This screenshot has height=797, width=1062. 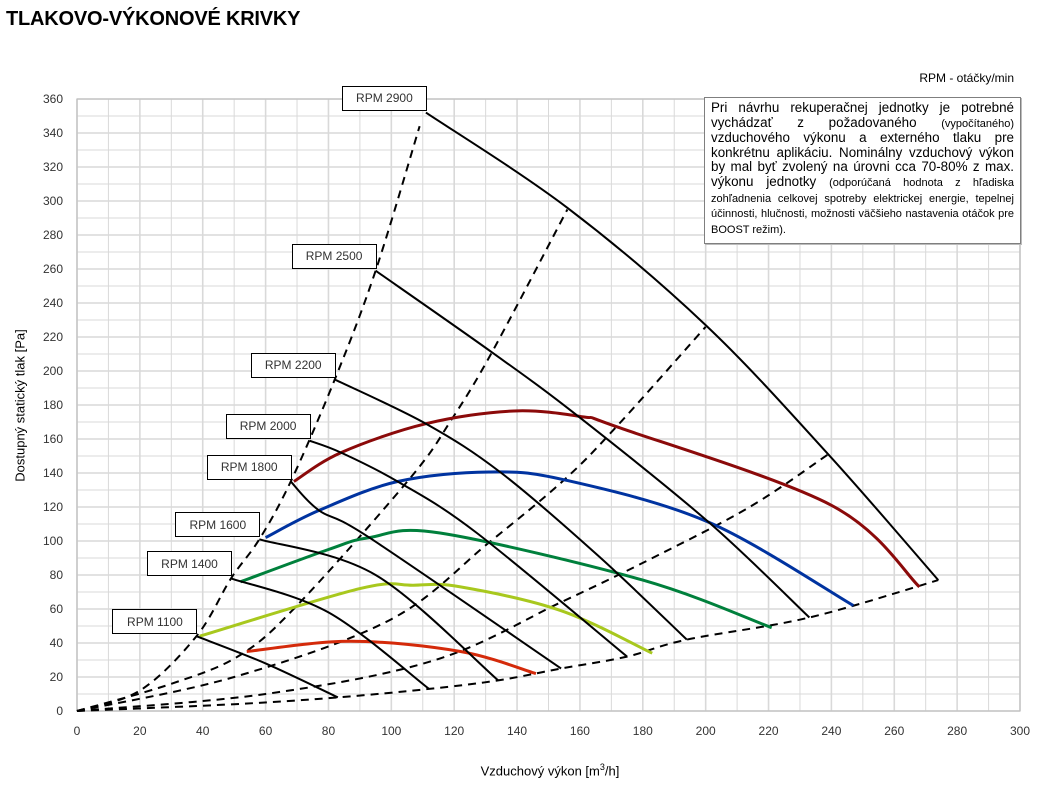 I want to click on x-tick-label: 100, so click(x=391, y=731).